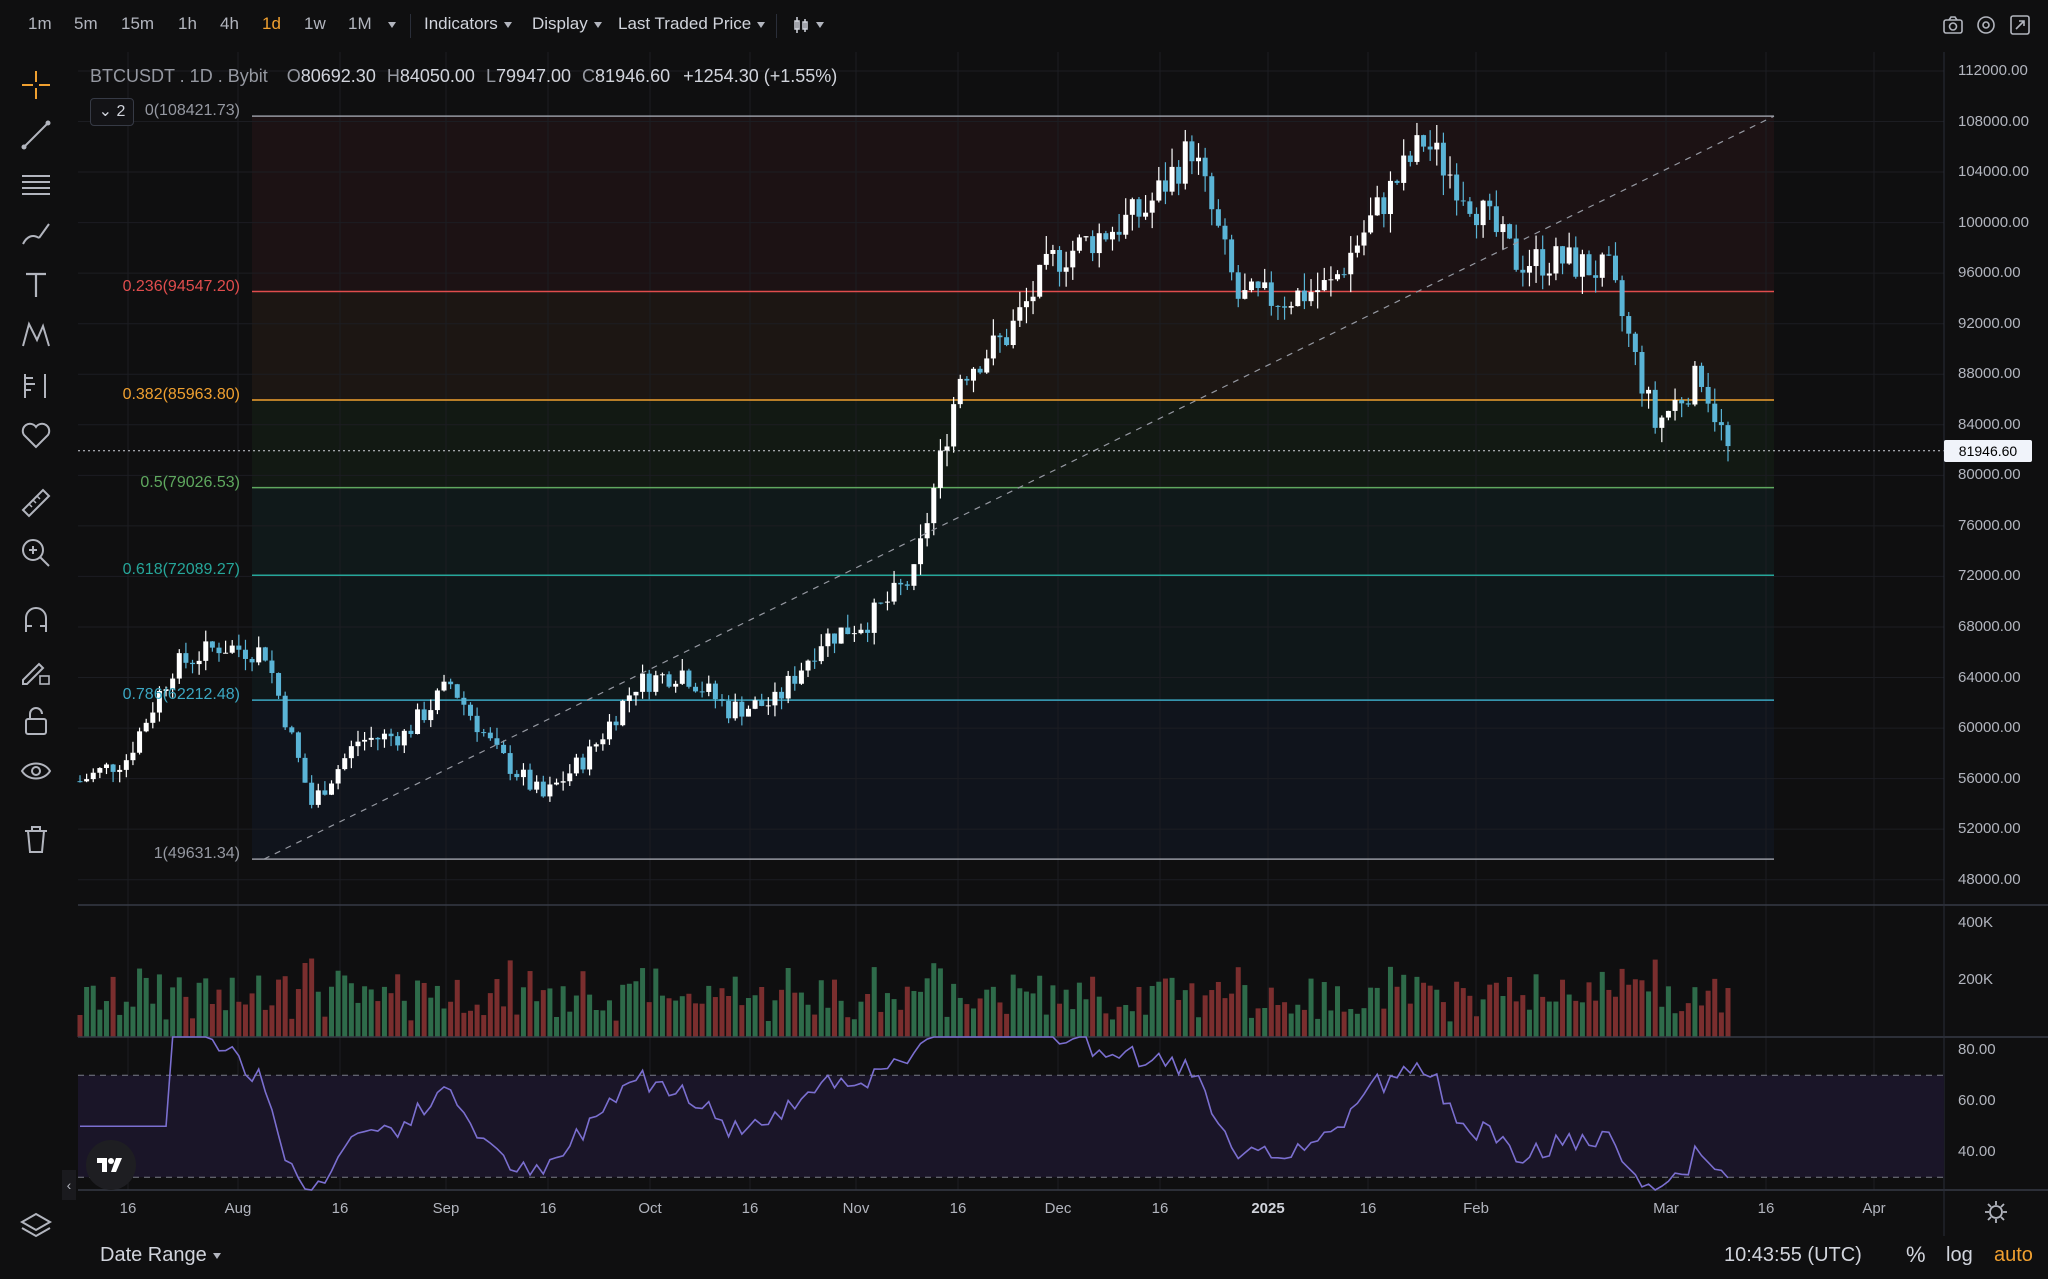 The width and height of the screenshot is (2048, 1279). I want to click on price-source-button: Last Traded Price, so click(692, 24).